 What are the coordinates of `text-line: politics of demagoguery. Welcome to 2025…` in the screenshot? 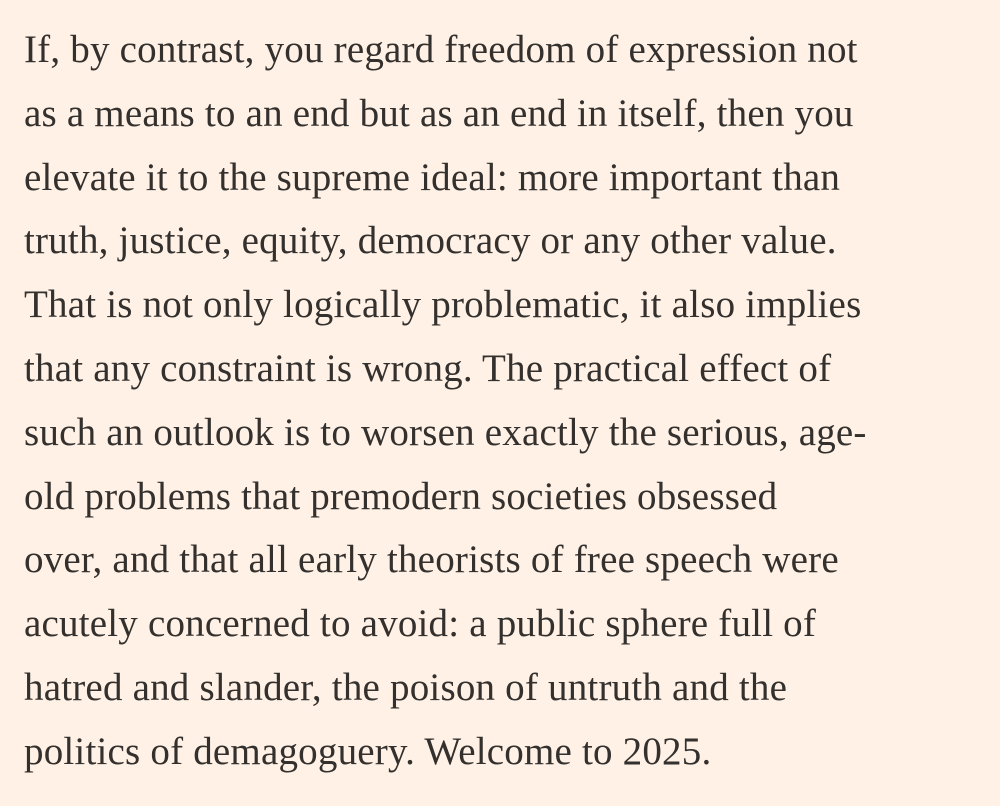 It's located at (368, 751).